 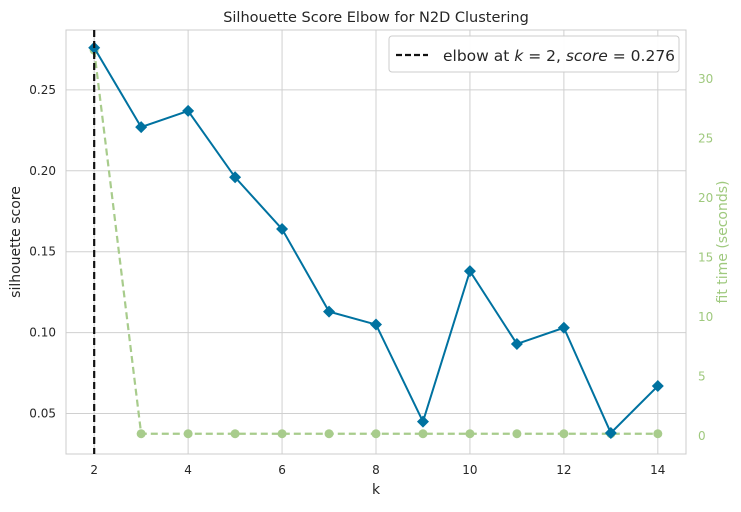 What do you see at coordinates (705, 79) in the screenshot?
I see `y2-tick-label: 30` at bounding box center [705, 79].